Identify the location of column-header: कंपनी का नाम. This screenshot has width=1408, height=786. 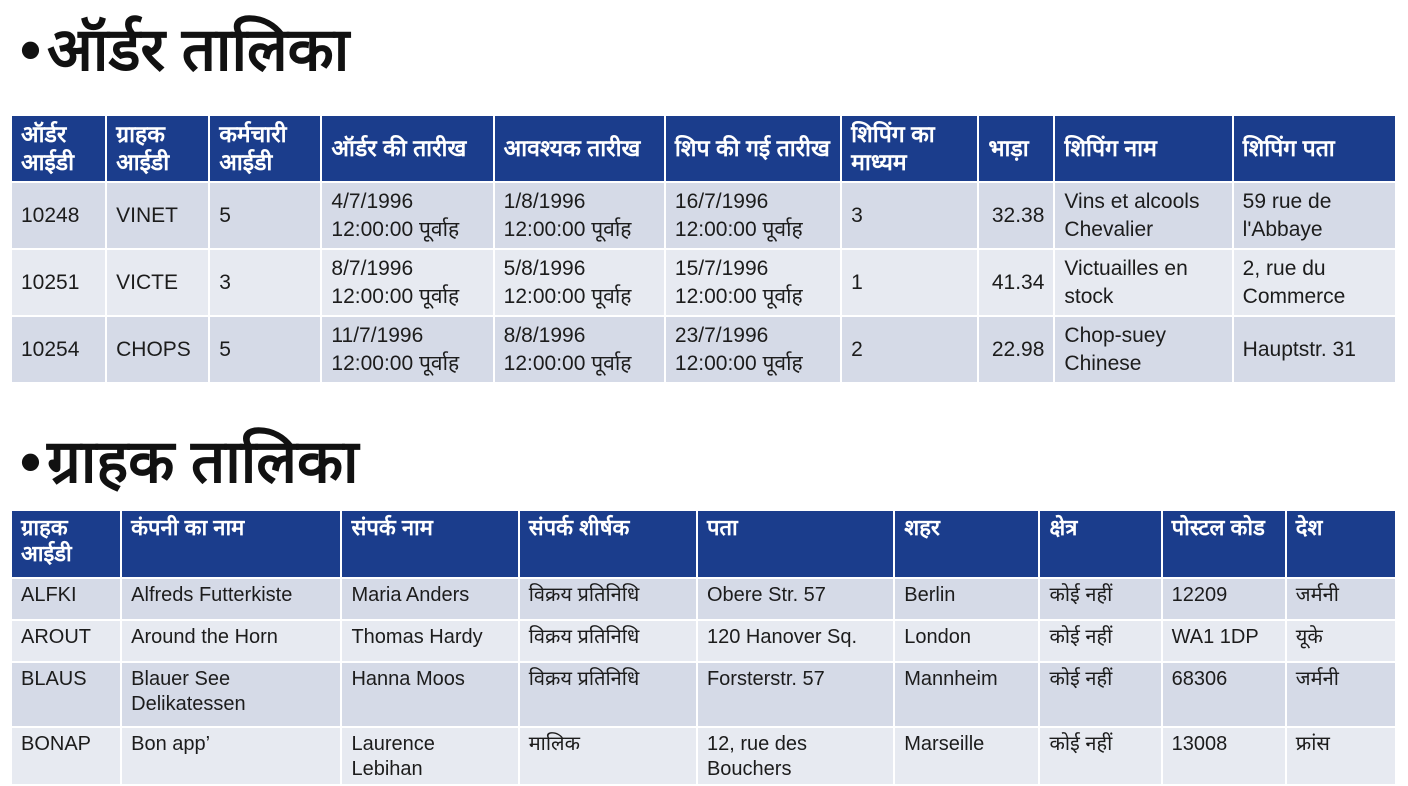
(231, 544).